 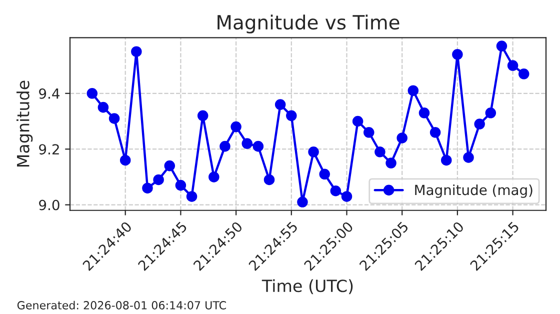 I want to click on chart-title: Magnitude vs Time, so click(x=309, y=24).